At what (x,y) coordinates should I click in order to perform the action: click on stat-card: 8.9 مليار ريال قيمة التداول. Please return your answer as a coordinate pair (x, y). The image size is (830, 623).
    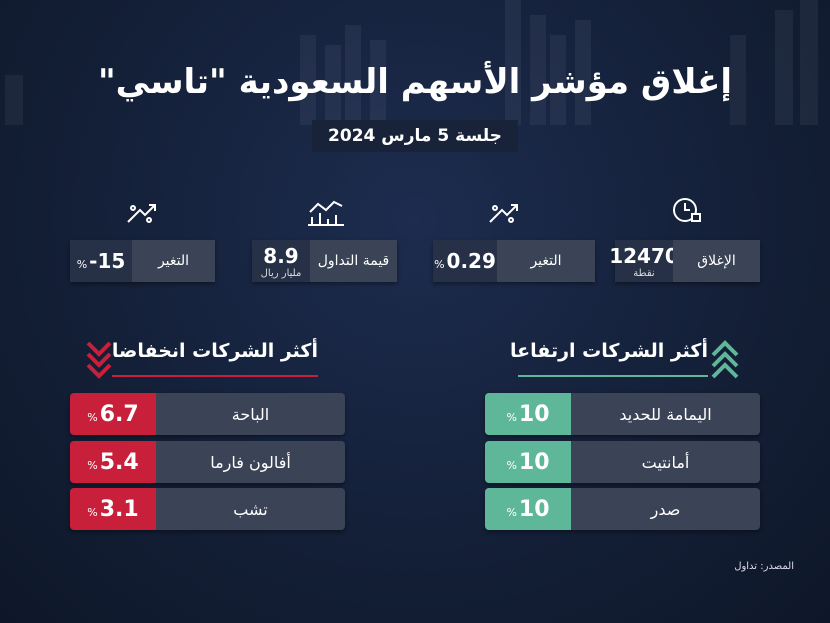
    Looking at the image, I should click on (324, 261).